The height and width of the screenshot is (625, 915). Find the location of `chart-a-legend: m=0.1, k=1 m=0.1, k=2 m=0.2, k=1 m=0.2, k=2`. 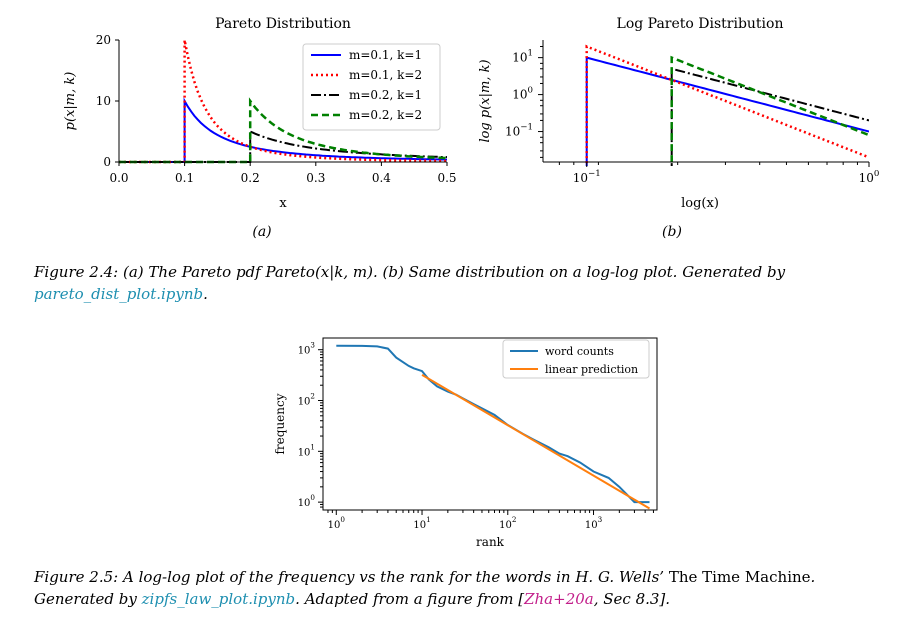

chart-a-legend: m=0.1, k=1 m=0.1, k=2 m=0.2, k=1 m=0.2, k=2 is located at coordinates (371, 87).